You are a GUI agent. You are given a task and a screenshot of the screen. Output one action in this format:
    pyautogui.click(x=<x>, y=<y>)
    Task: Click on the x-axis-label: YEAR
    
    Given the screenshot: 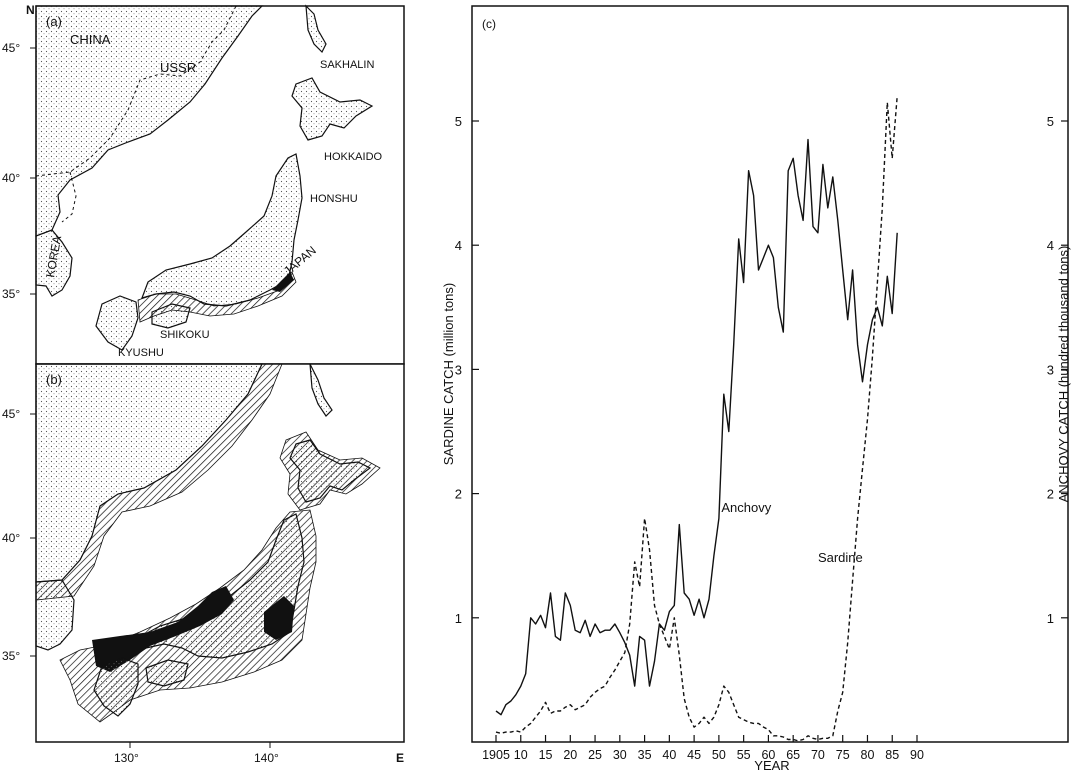 What is the action you would take?
    pyautogui.click(x=771, y=764)
    